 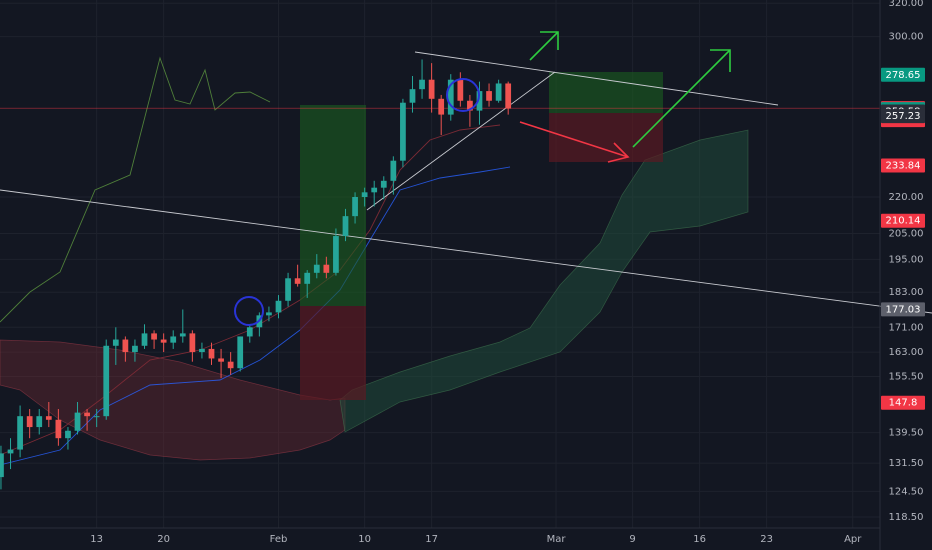 I want to click on price-badge-label: 233.84, so click(x=903, y=165).